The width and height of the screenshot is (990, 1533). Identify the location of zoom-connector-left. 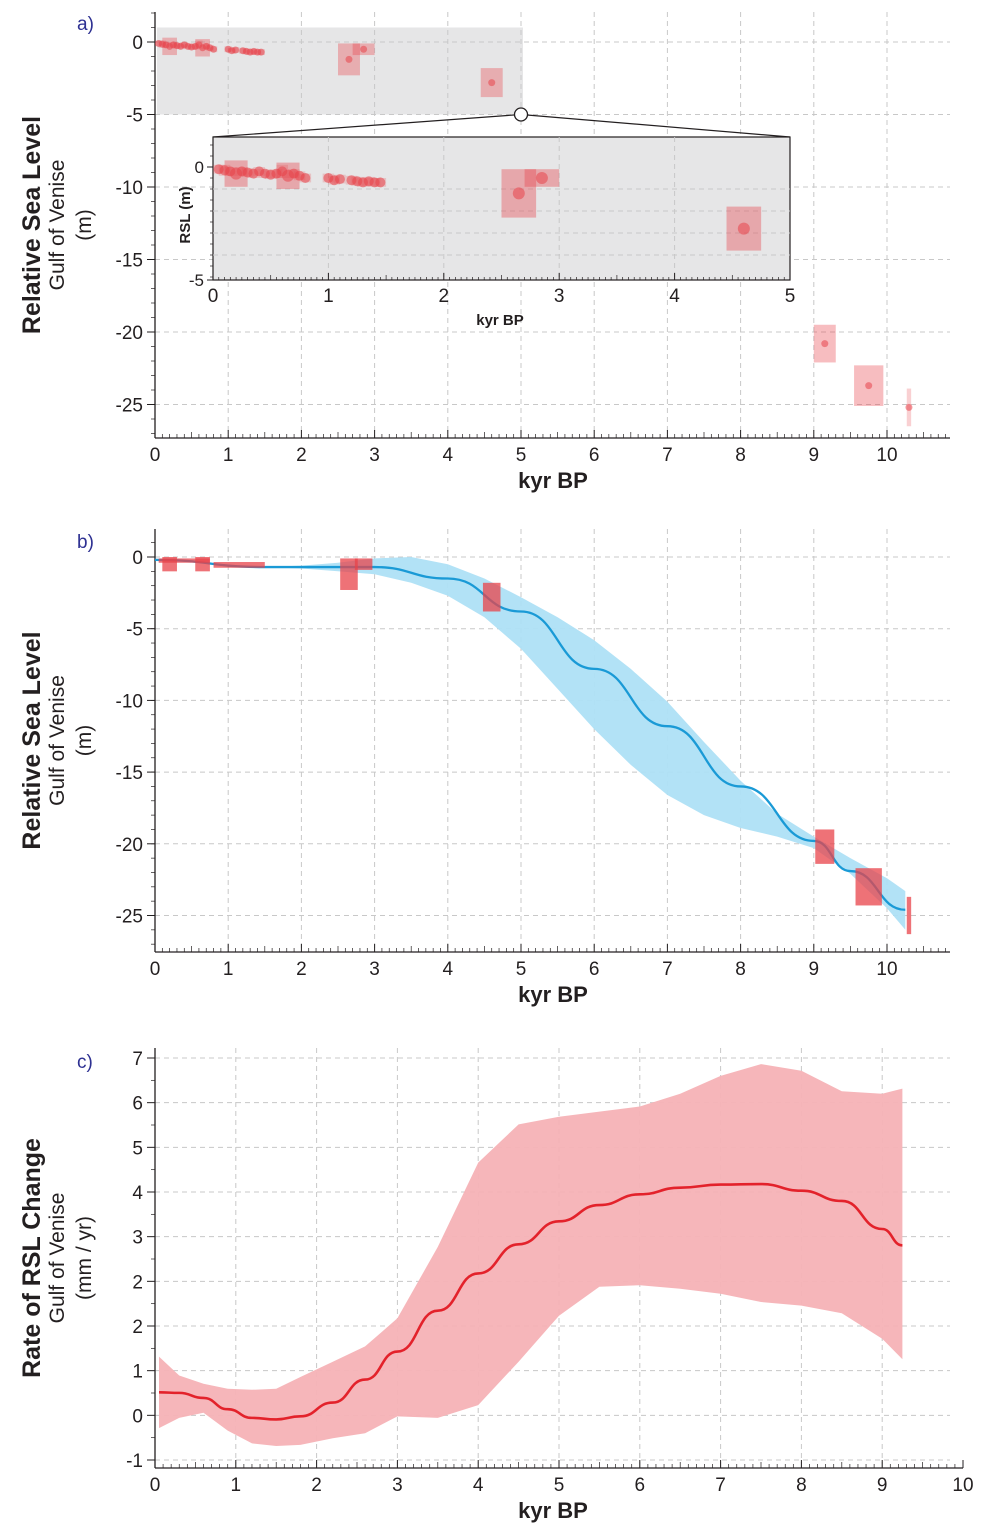
(367, 125).